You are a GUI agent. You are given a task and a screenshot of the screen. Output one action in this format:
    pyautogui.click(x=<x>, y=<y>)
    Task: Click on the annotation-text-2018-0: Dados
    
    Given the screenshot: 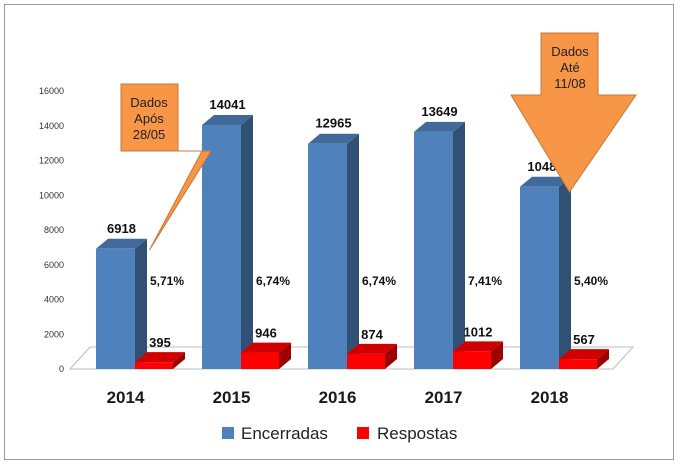 What is the action you would take?
    pyautogui.click(x=570, y=51)
    